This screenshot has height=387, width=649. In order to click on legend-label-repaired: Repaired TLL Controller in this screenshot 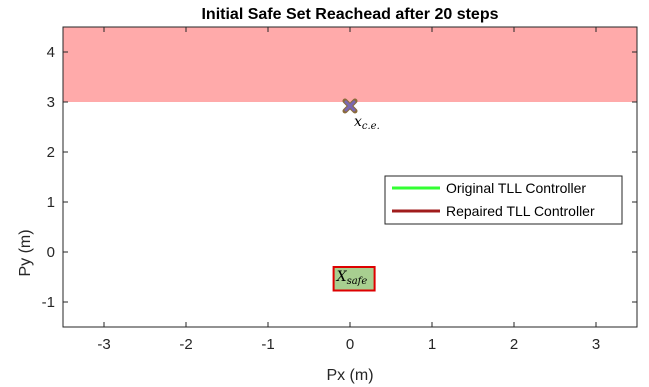, I will do `click(520, 211)`.